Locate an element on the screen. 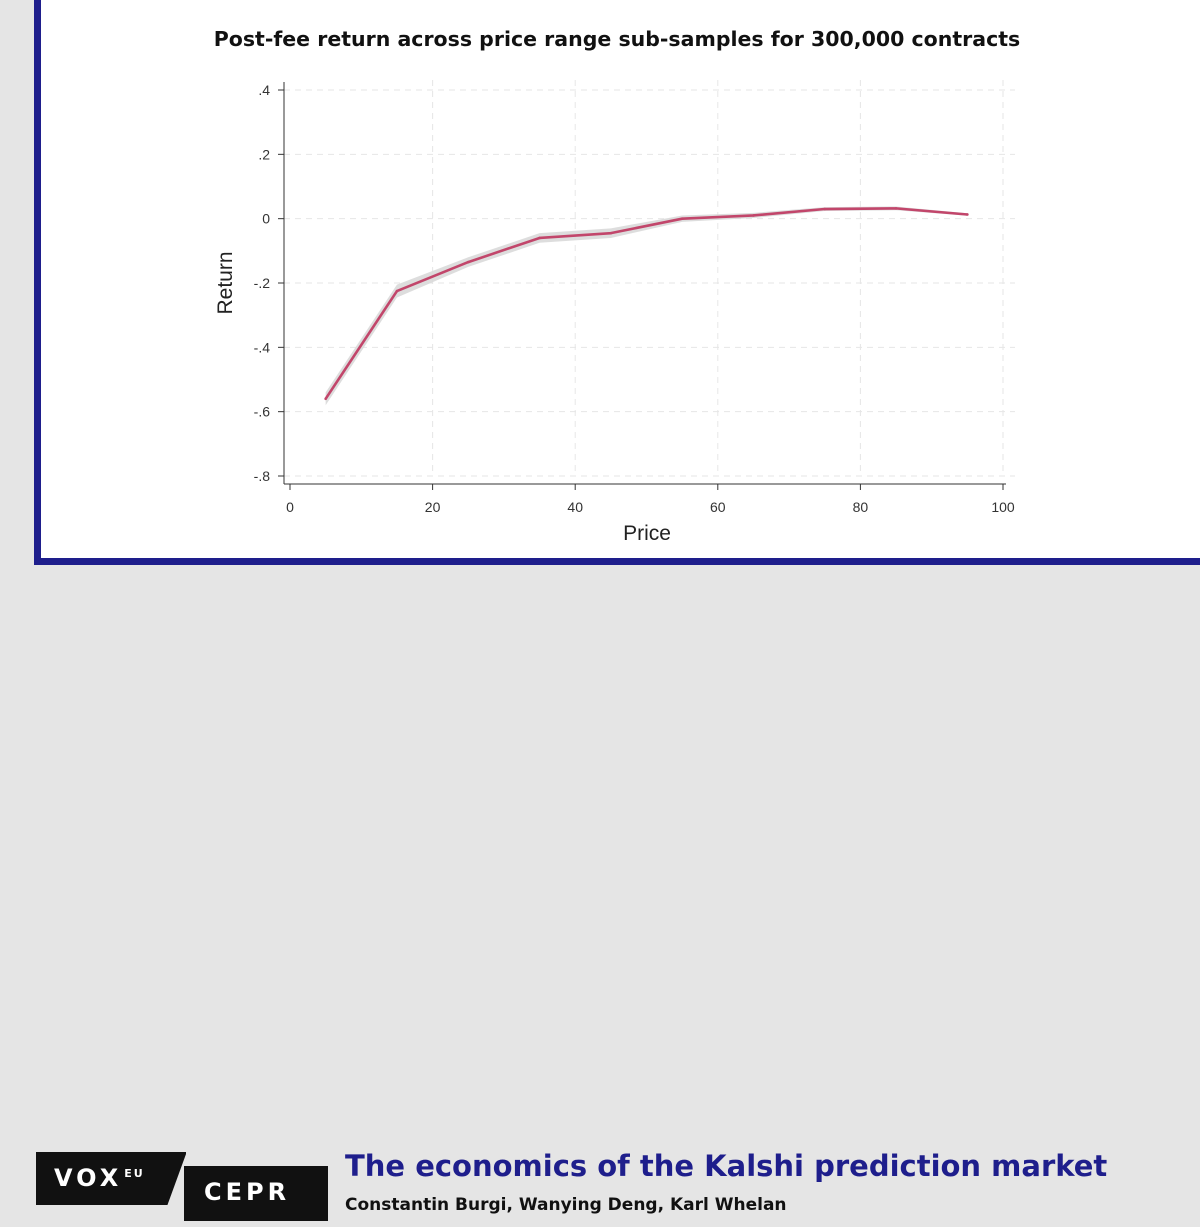 The height and width of the screenshot is (1227, 1200). y-tick-label: -.8 is located at coordinates (262, 476).